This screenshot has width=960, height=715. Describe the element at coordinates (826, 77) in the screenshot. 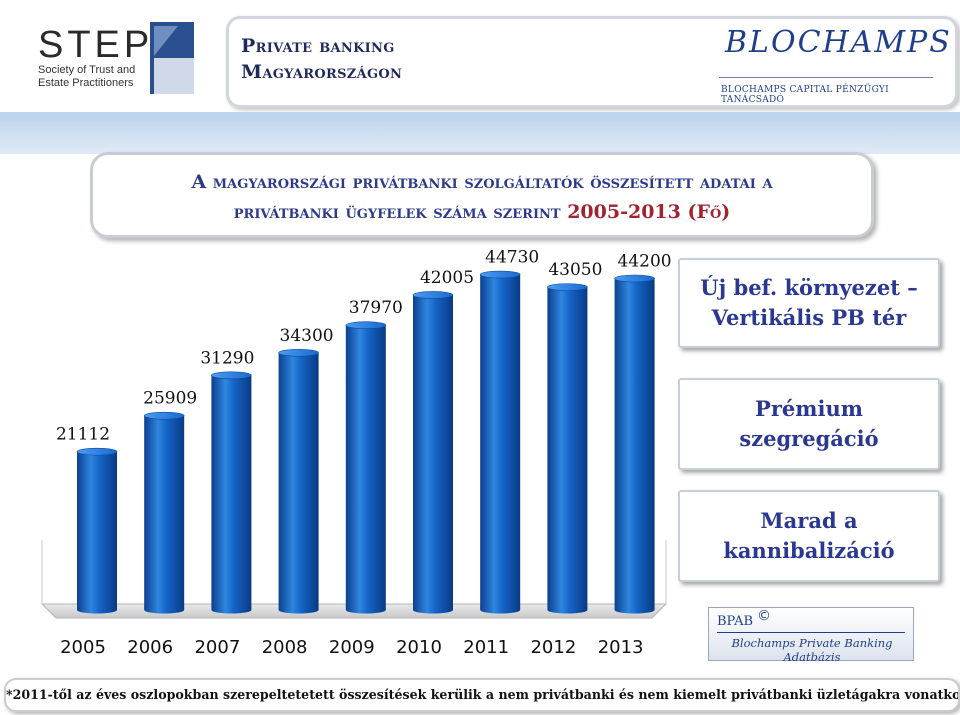

I see `blochamps-logo-rule` at that location.